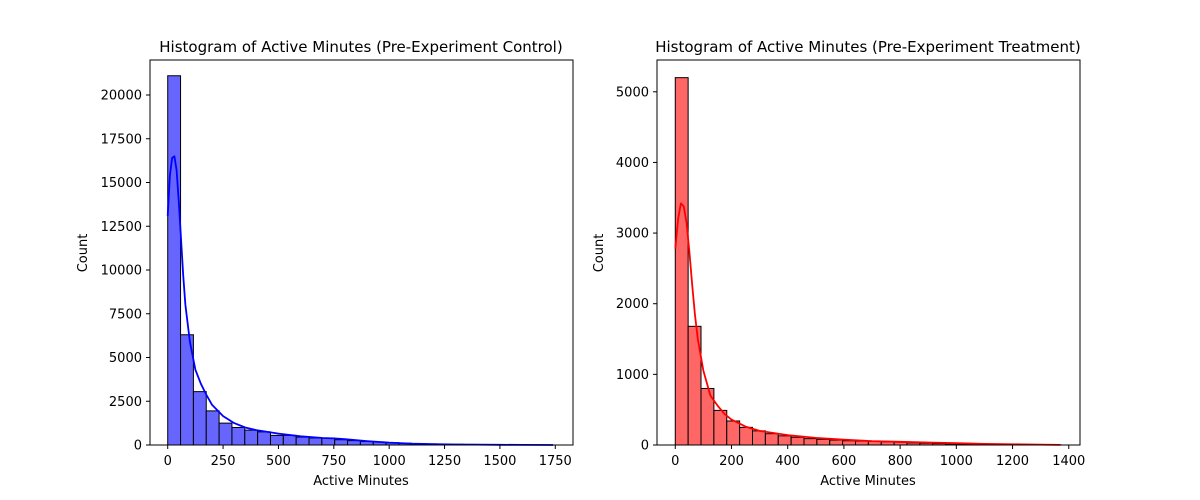 The height and width of the screenshot is (500, 1200). Describe the element at coordinates (125, 402) in the screenshot. I see `control-y-tick-label: 2500` at that location.